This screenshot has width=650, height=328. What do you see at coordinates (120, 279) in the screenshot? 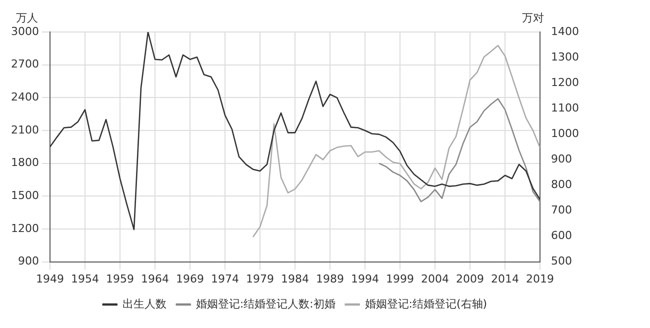
I see `x-tick-label: 1959` at bounding box center [120, 279].